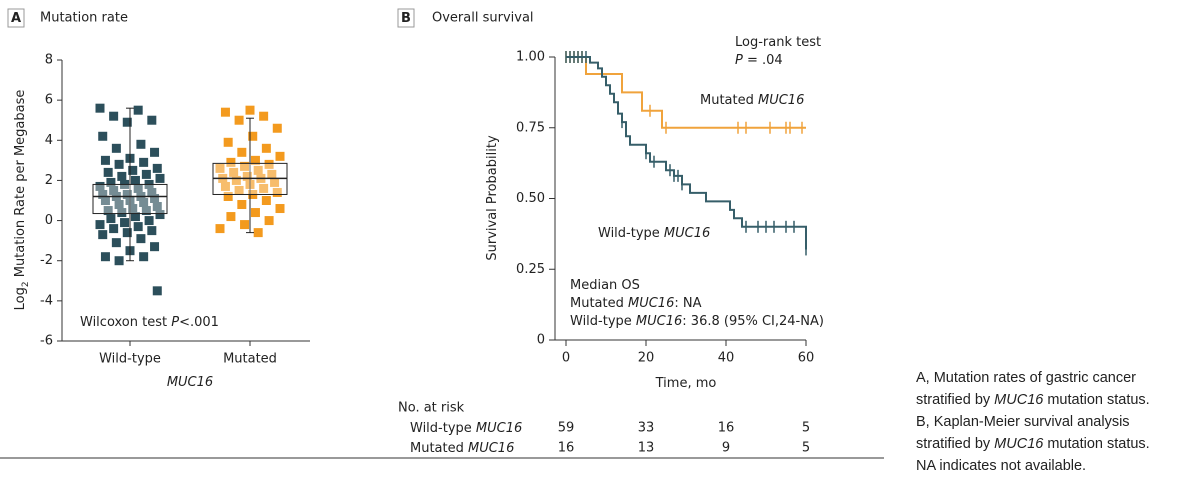 This screenshot has width=1198, height=485. I want to click on risk-count: 33, so click(646, 428).